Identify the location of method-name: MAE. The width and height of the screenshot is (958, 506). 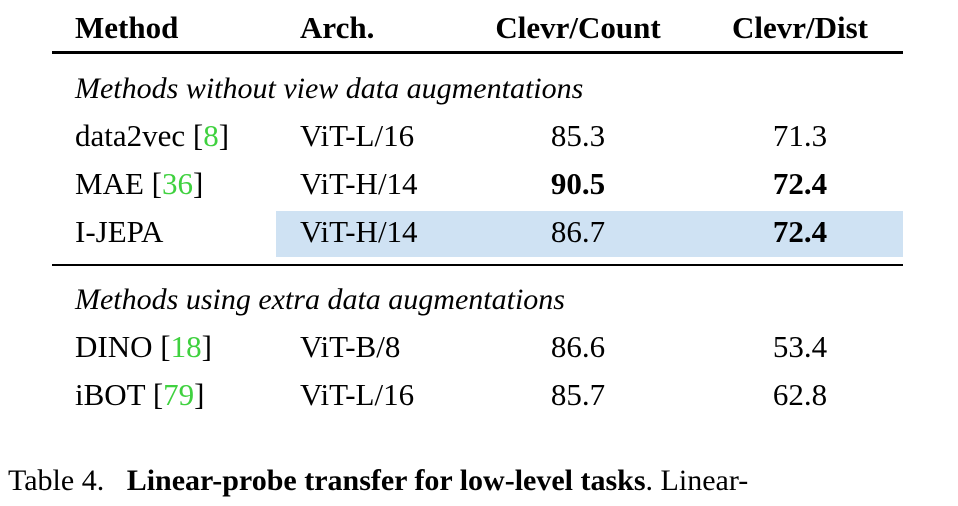
(109, 183).